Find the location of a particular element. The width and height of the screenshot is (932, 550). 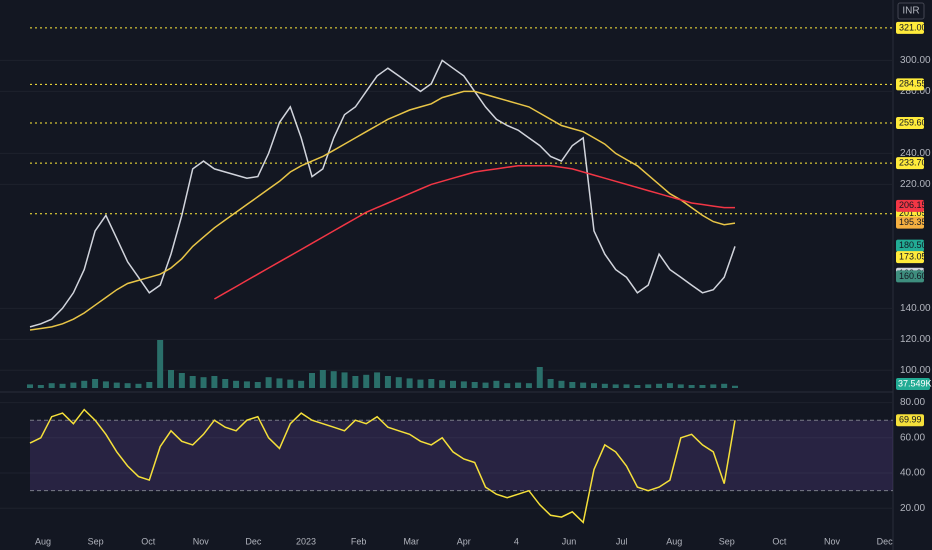

y-tick-label: 300.00 is located at coordinates (915, 60).